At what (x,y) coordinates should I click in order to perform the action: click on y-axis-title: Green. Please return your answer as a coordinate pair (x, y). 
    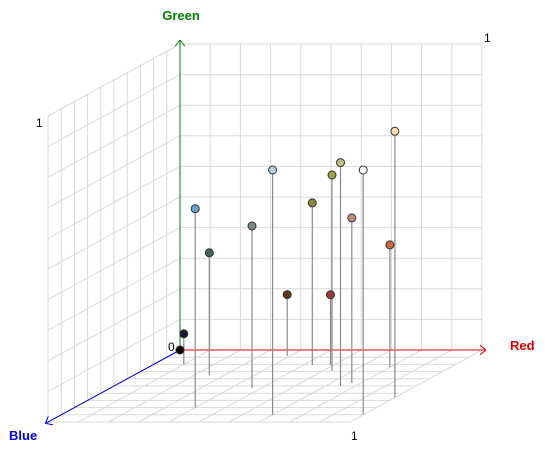
    Looking at the image, I should click on (181, 15).